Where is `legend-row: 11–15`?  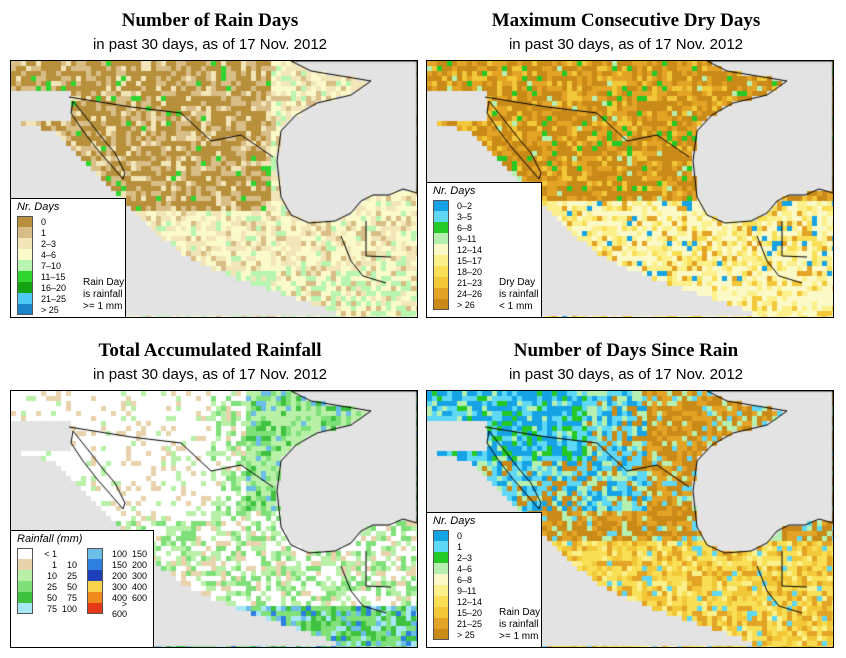
legend-row: 11–15 is located at coordinates (71, 276).